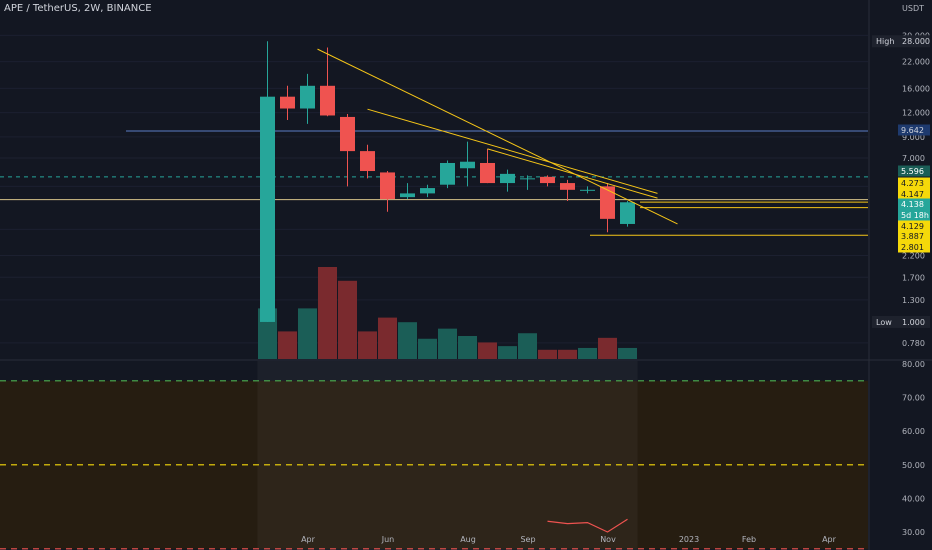 The image size is (932, 550). What do you see at coordinates (447, 313) in the screenshot?
I see `volume-bars` at bounding box center [447, 313].